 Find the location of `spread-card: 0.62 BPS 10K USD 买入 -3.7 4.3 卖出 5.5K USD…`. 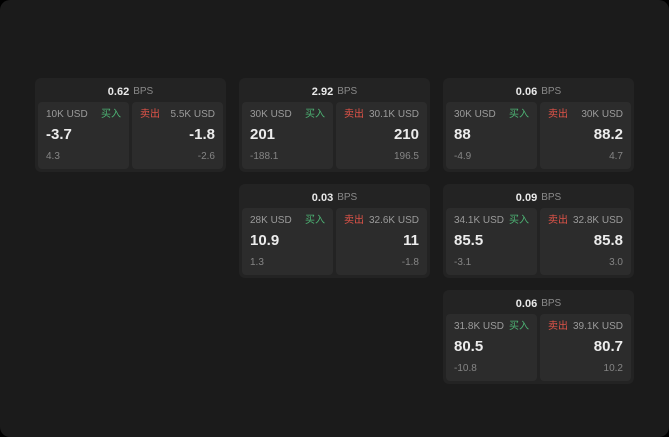

spread-card: 0.62 BPS 10K USD 买入 -3.7 4.3 卖出 5.5K USD… is located at coordinates (130, 125).